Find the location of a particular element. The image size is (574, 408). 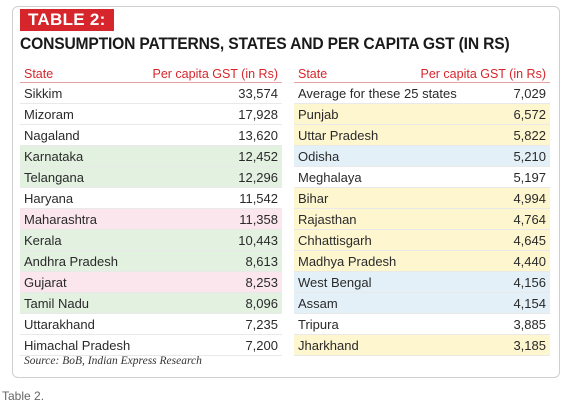

per-capita-gst-value: 4,645 is located at coordinates (529, 240).